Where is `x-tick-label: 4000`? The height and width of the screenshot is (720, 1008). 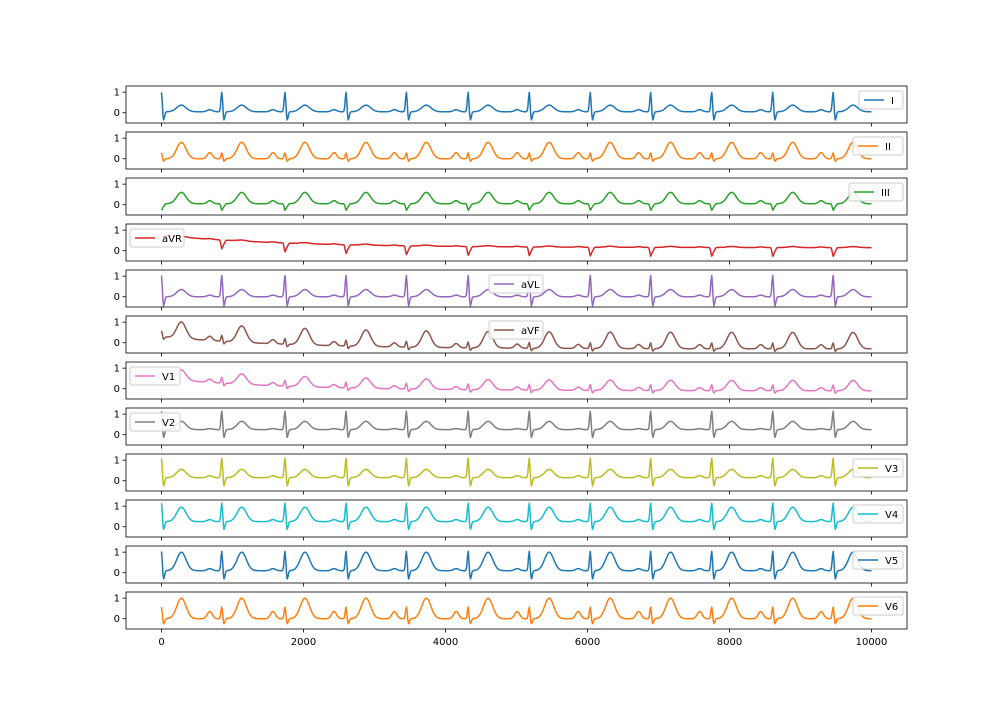
x-tick-label: 4000 is located at coordinates (445, 642).